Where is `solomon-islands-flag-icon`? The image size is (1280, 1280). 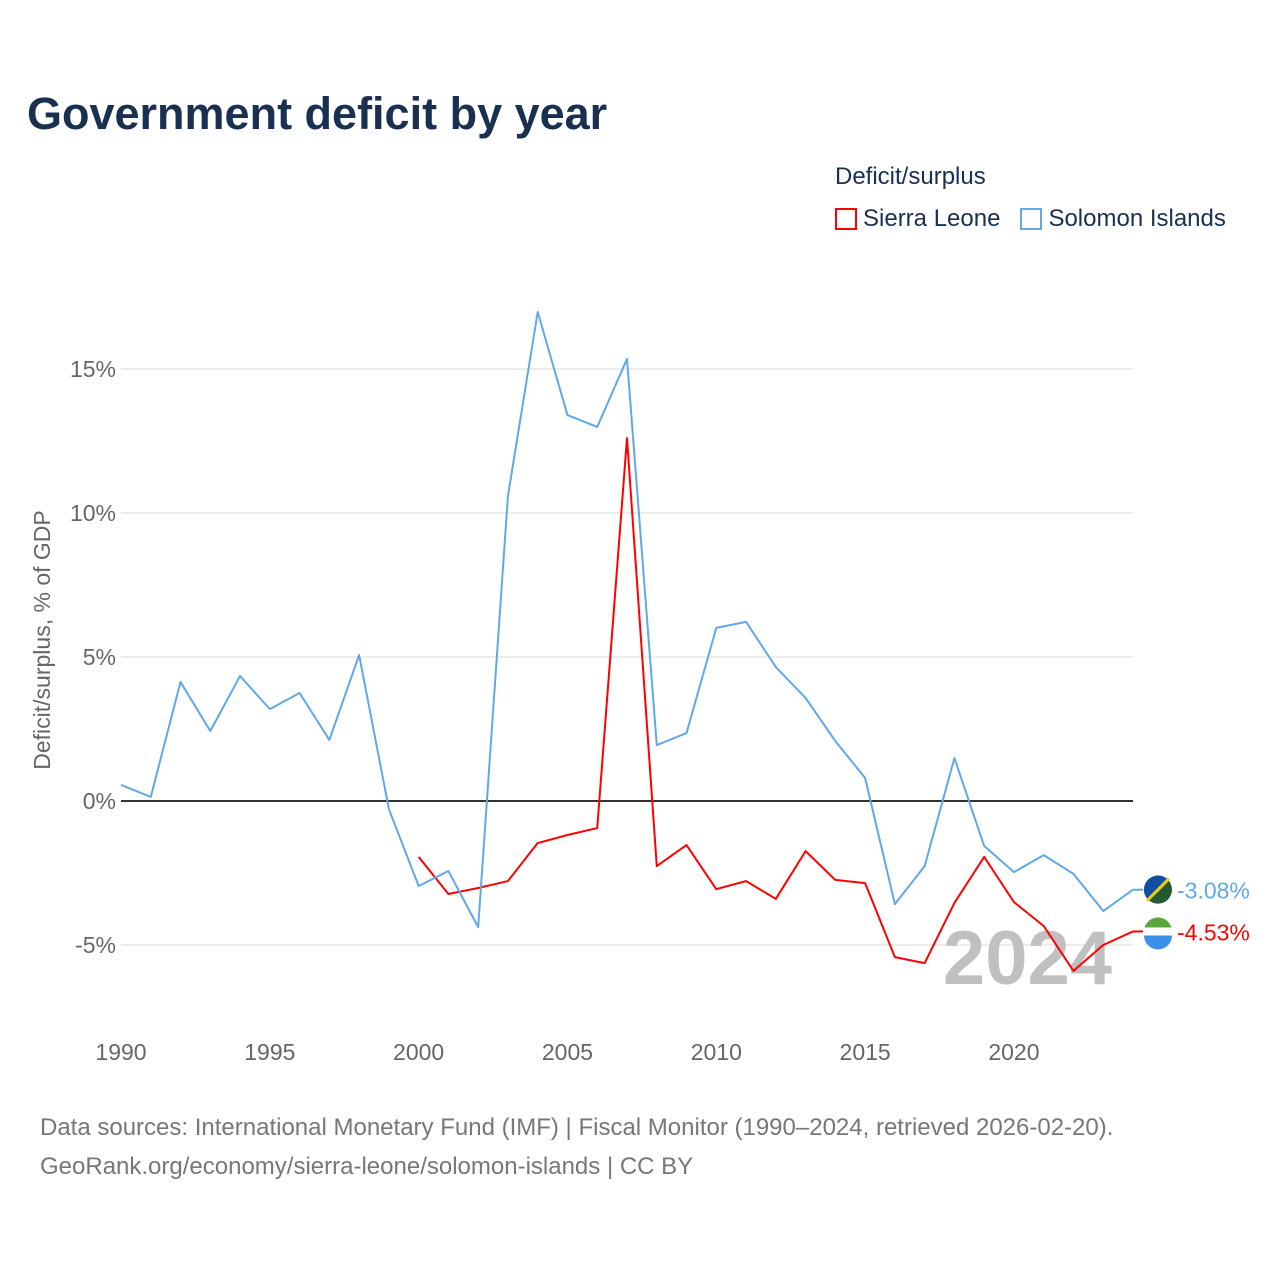 solomon-islands-flag-icon is located at coordinates (1157, 889).